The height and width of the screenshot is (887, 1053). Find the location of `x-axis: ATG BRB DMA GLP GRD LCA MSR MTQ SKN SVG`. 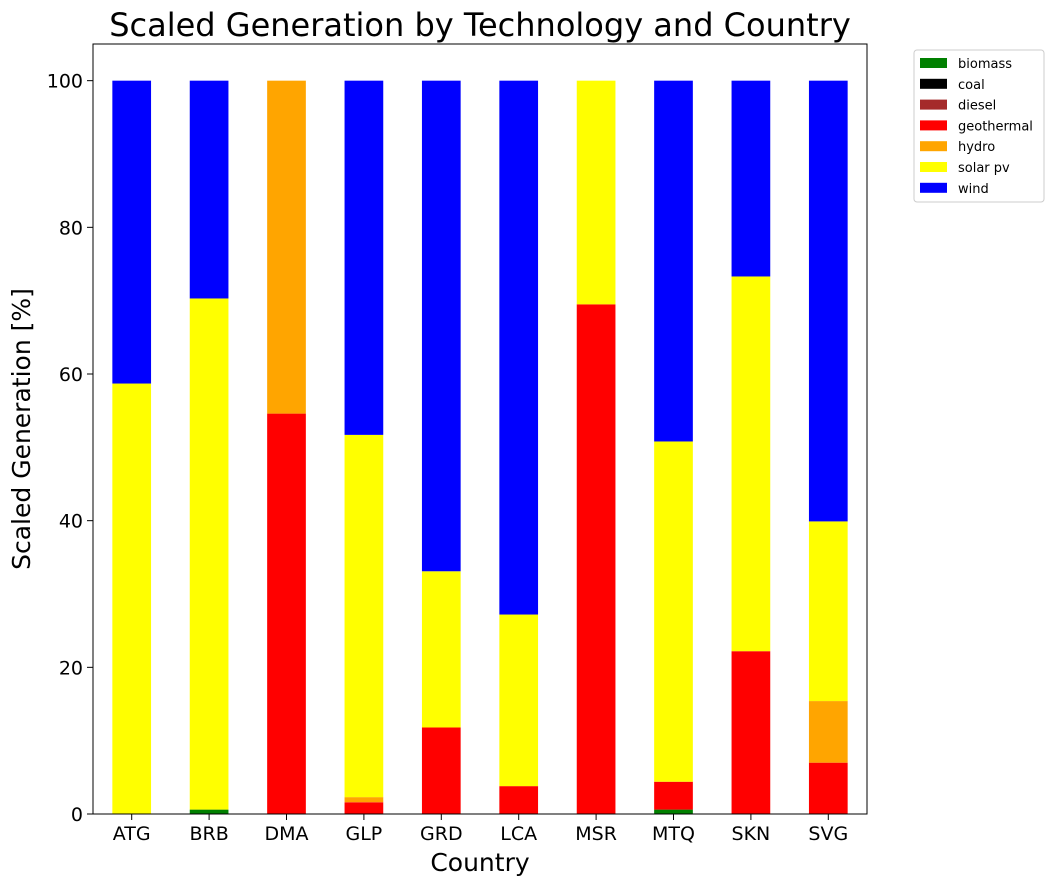

x-axis: ATG BRB DMA GLP GRD LCA MSR MTQ SKN SVG is located at coordinates (480, 829).